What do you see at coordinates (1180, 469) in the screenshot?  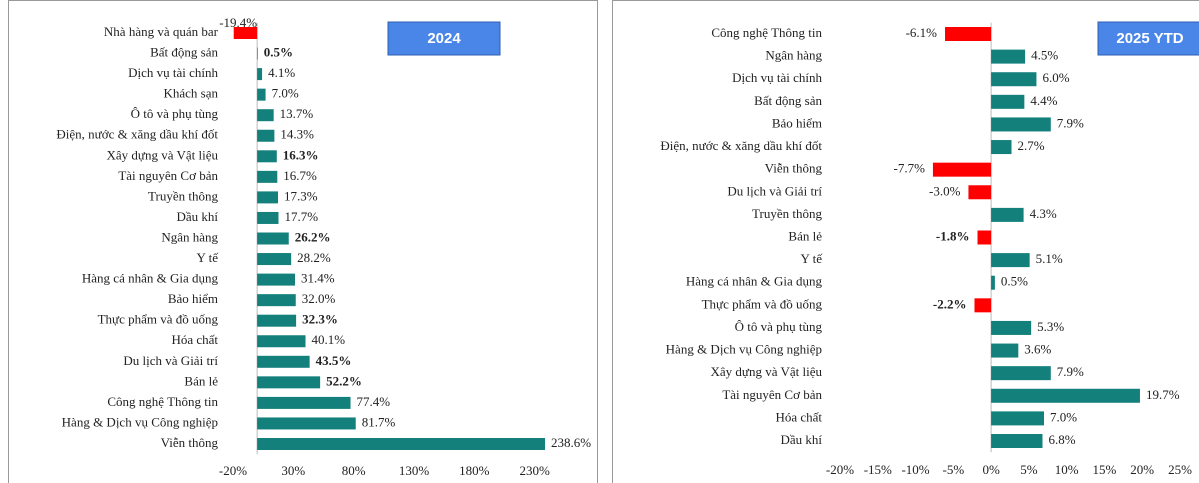 I see `x-tick-label: 25%` at bounding box center [1180, 469].